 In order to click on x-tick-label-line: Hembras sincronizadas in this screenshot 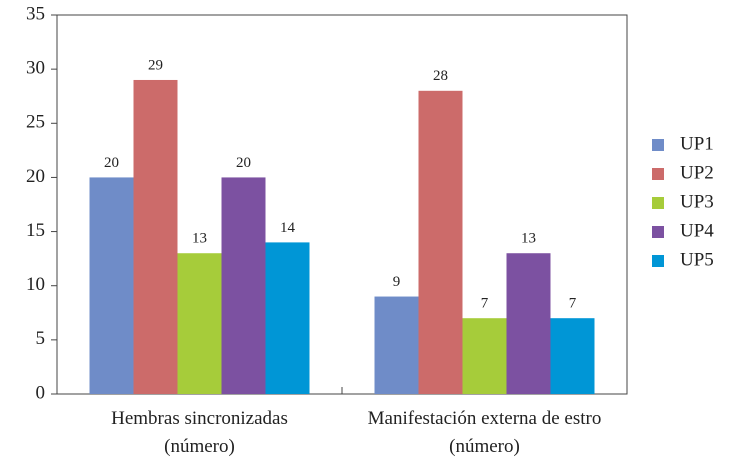, I will do `click(199, 418)`.